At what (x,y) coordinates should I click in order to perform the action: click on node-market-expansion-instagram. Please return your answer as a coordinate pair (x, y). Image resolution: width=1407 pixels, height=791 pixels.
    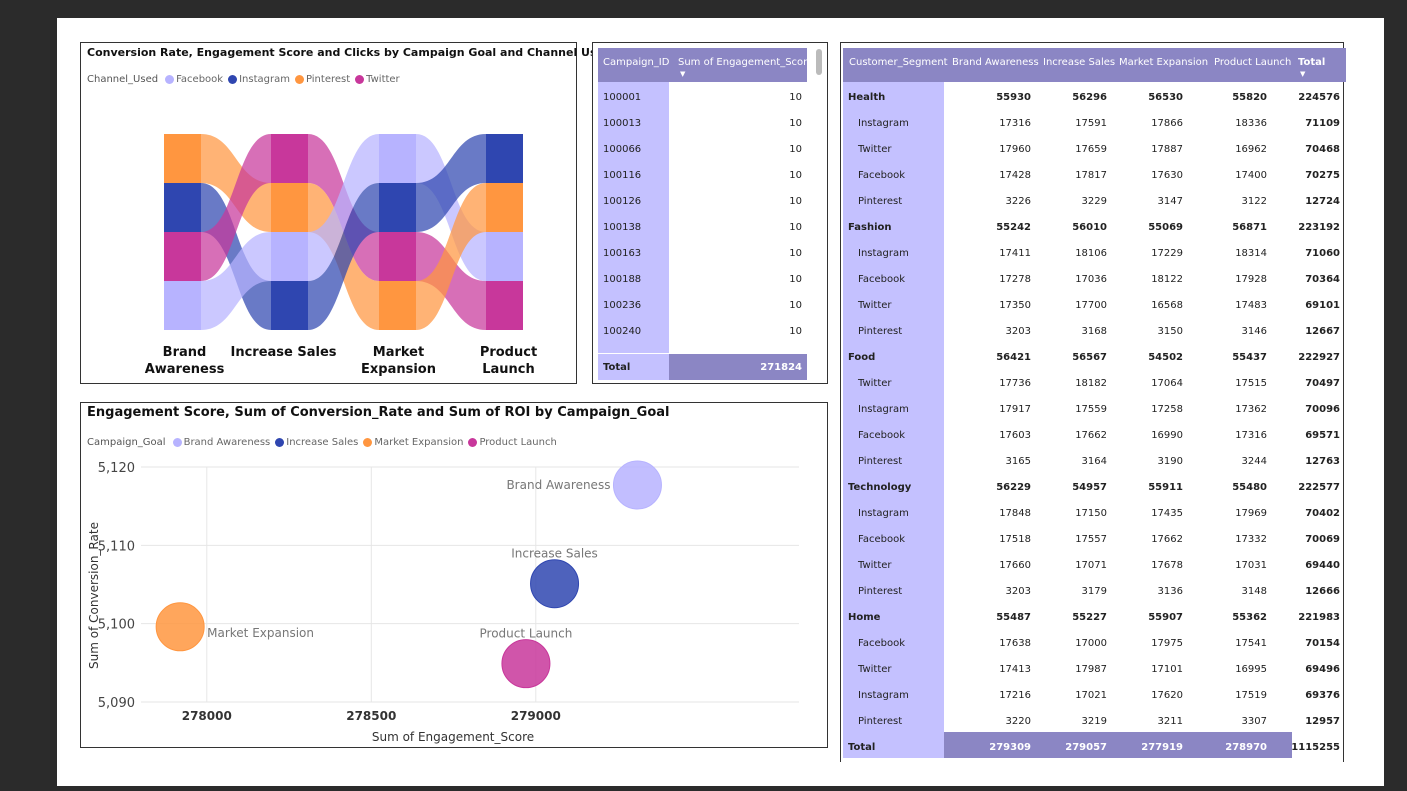
    Looking at the image, I should click on (397, 207).